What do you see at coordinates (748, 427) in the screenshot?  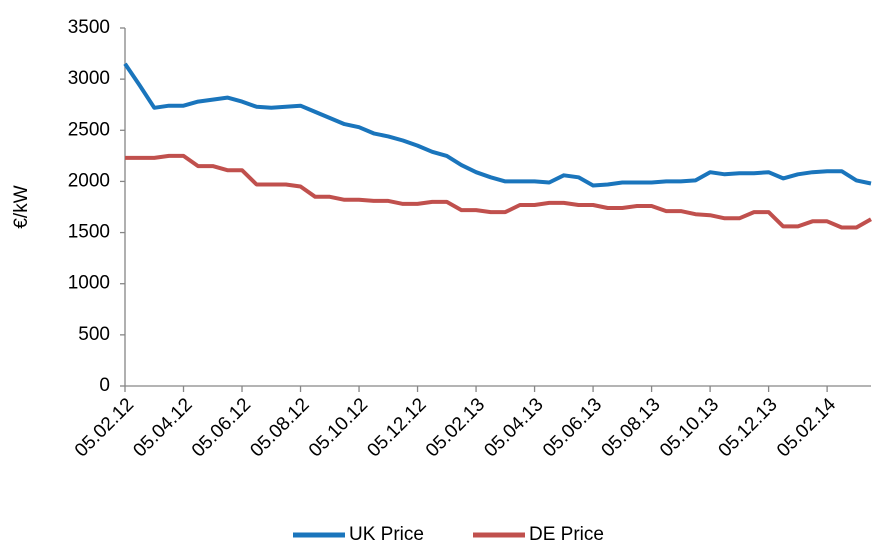 I see `x-tick-label: 05.12.13` at bounding box center [748, 427].